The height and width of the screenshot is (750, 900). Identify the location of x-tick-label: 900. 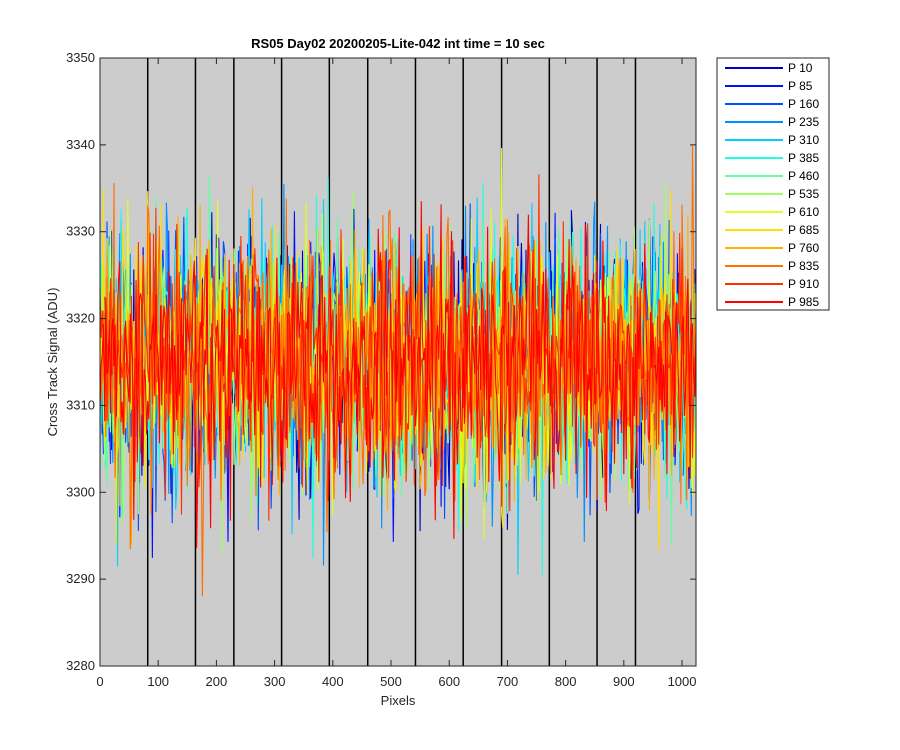
(624, 681).